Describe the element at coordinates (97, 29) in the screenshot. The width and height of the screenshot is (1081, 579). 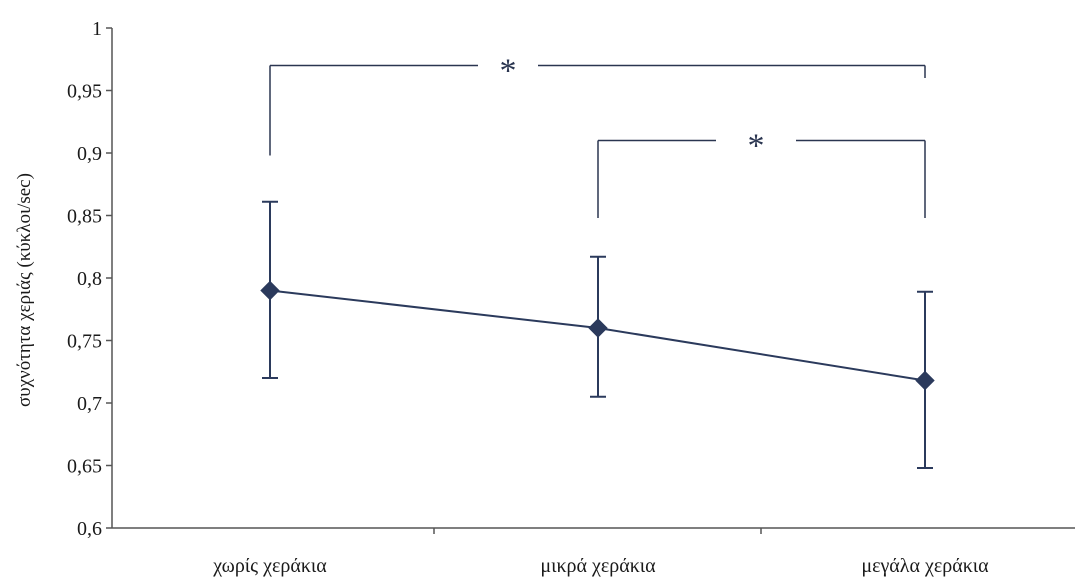
I see `y-tick-label: 1` at that location.